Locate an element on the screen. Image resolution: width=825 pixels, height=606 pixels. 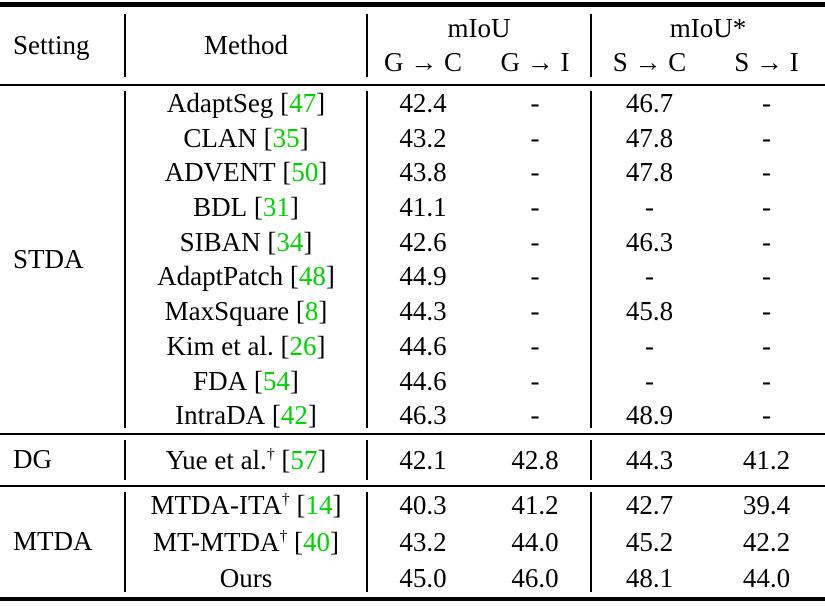
citation-number: 35 is located at coordinates (286, 137).